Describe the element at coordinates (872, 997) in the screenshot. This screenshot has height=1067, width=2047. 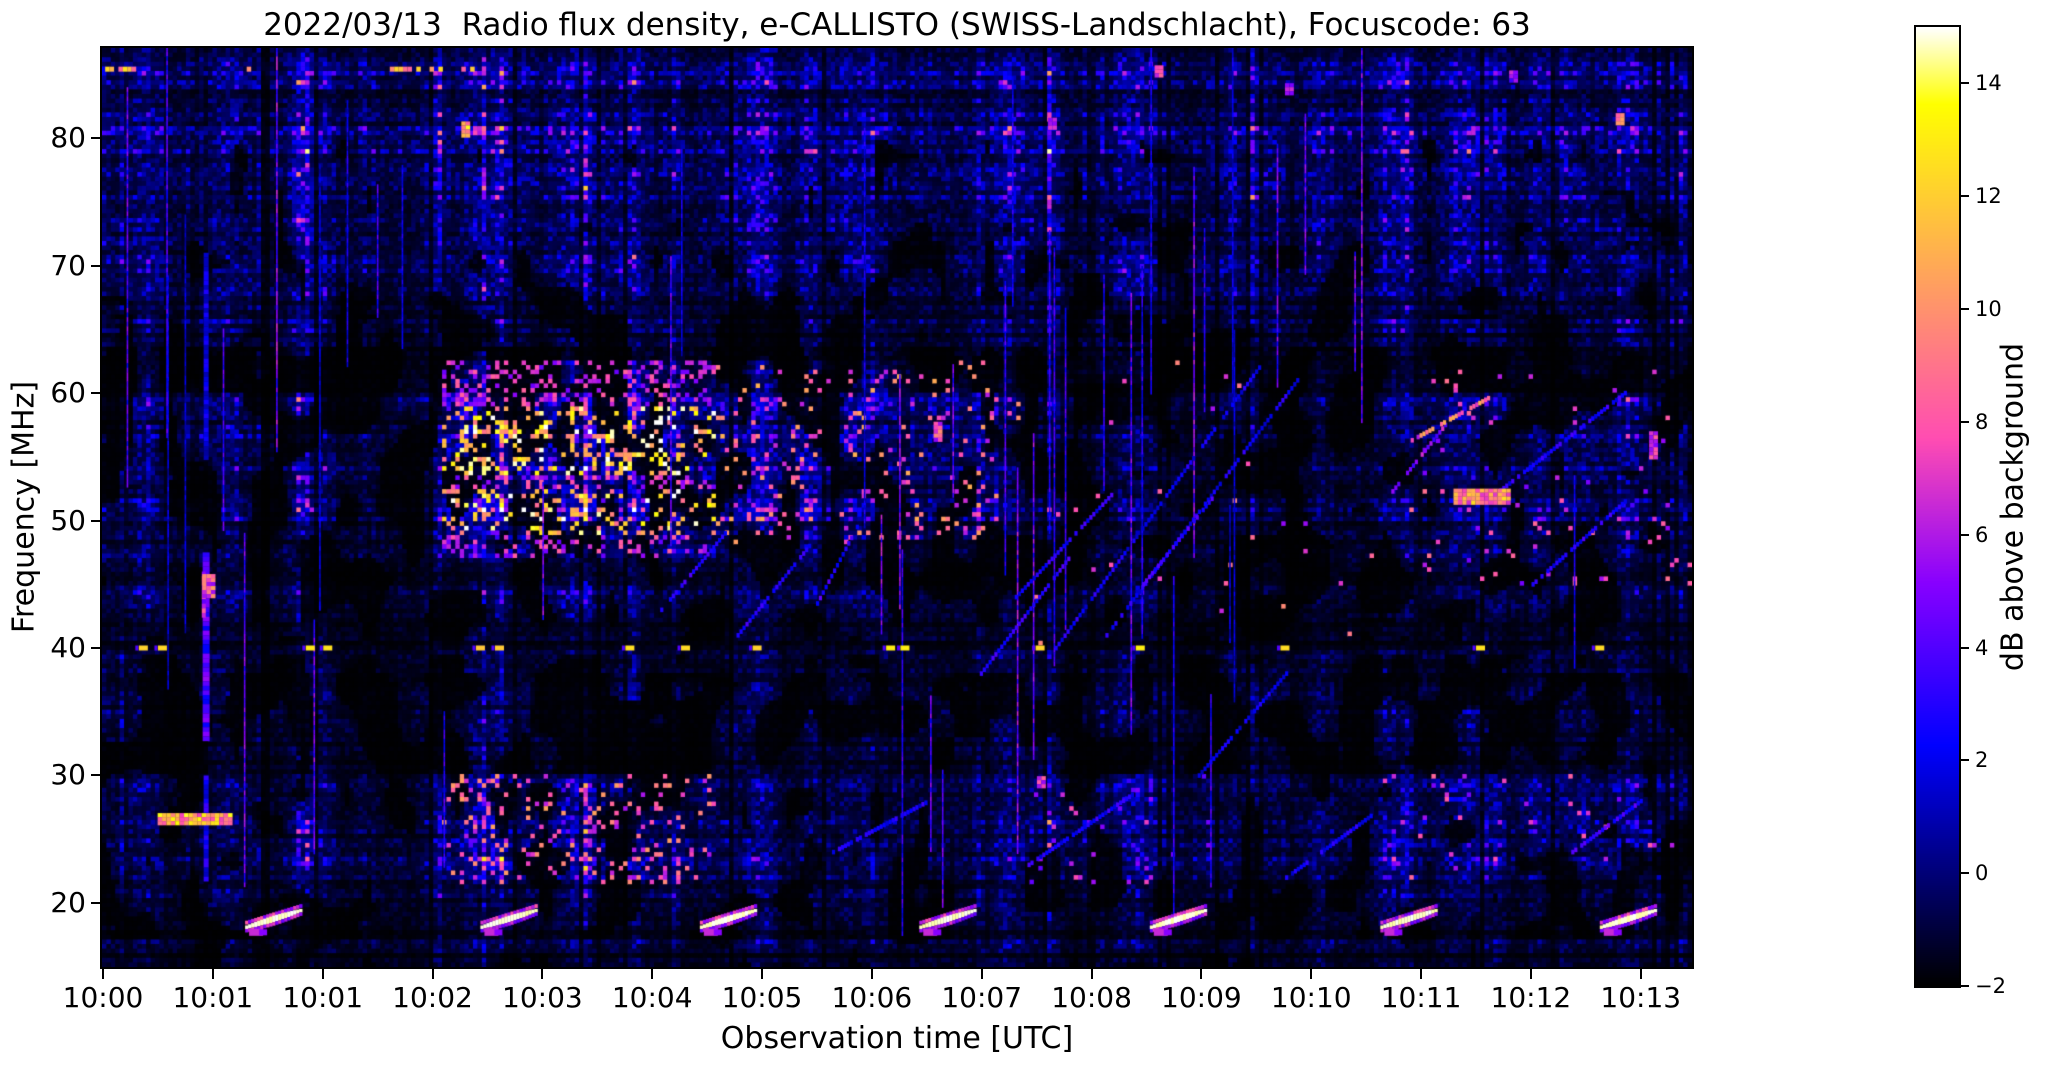
I see `x-tick-label: 10:06` at that location.